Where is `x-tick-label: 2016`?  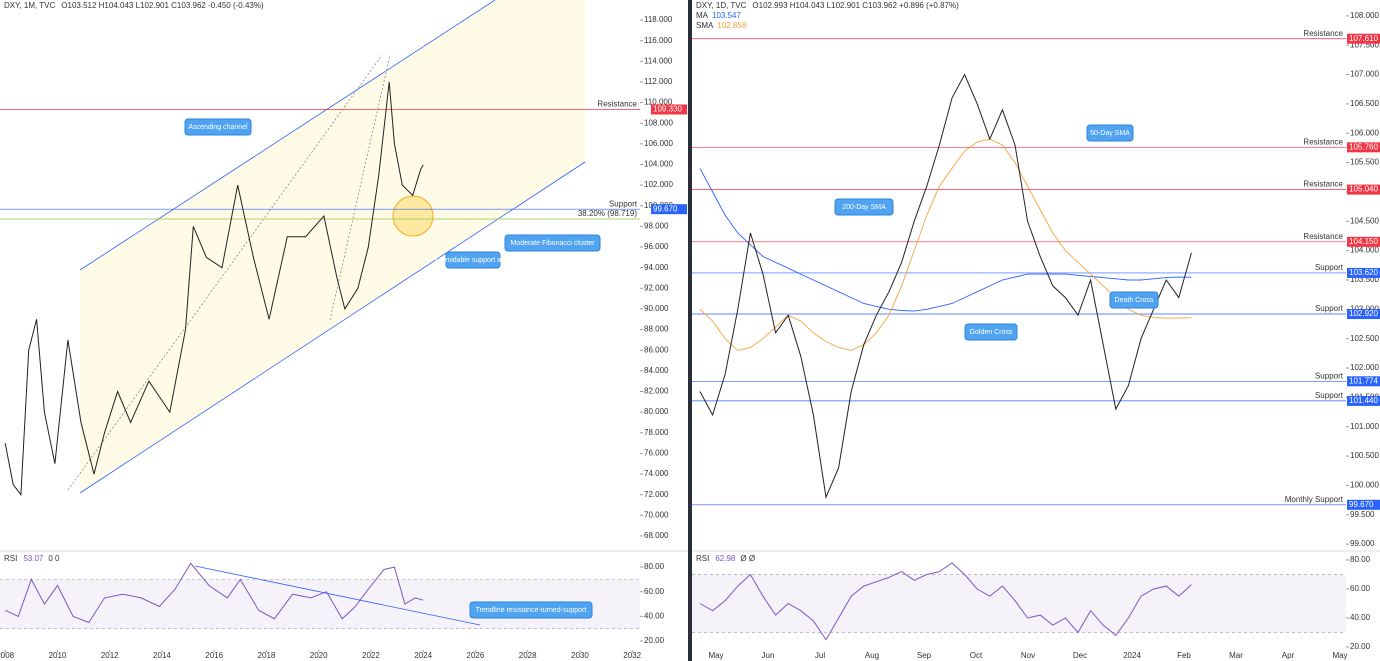 x-tick-label: 2016 is located at coordinates (214, 655).